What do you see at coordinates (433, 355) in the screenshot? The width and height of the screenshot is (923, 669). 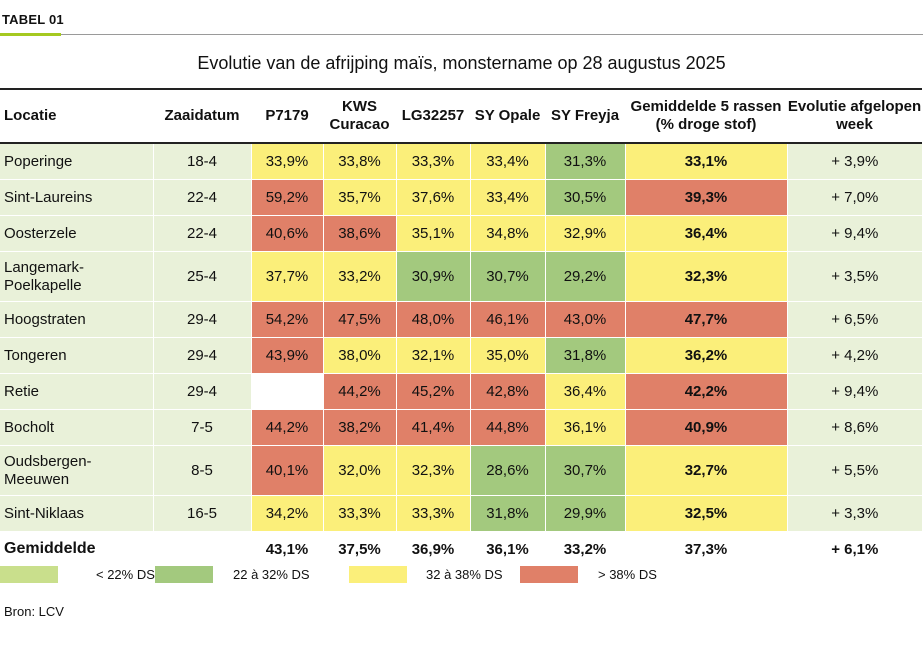 I see `cell-value: 32,1%` at bounding box center [433, 355].